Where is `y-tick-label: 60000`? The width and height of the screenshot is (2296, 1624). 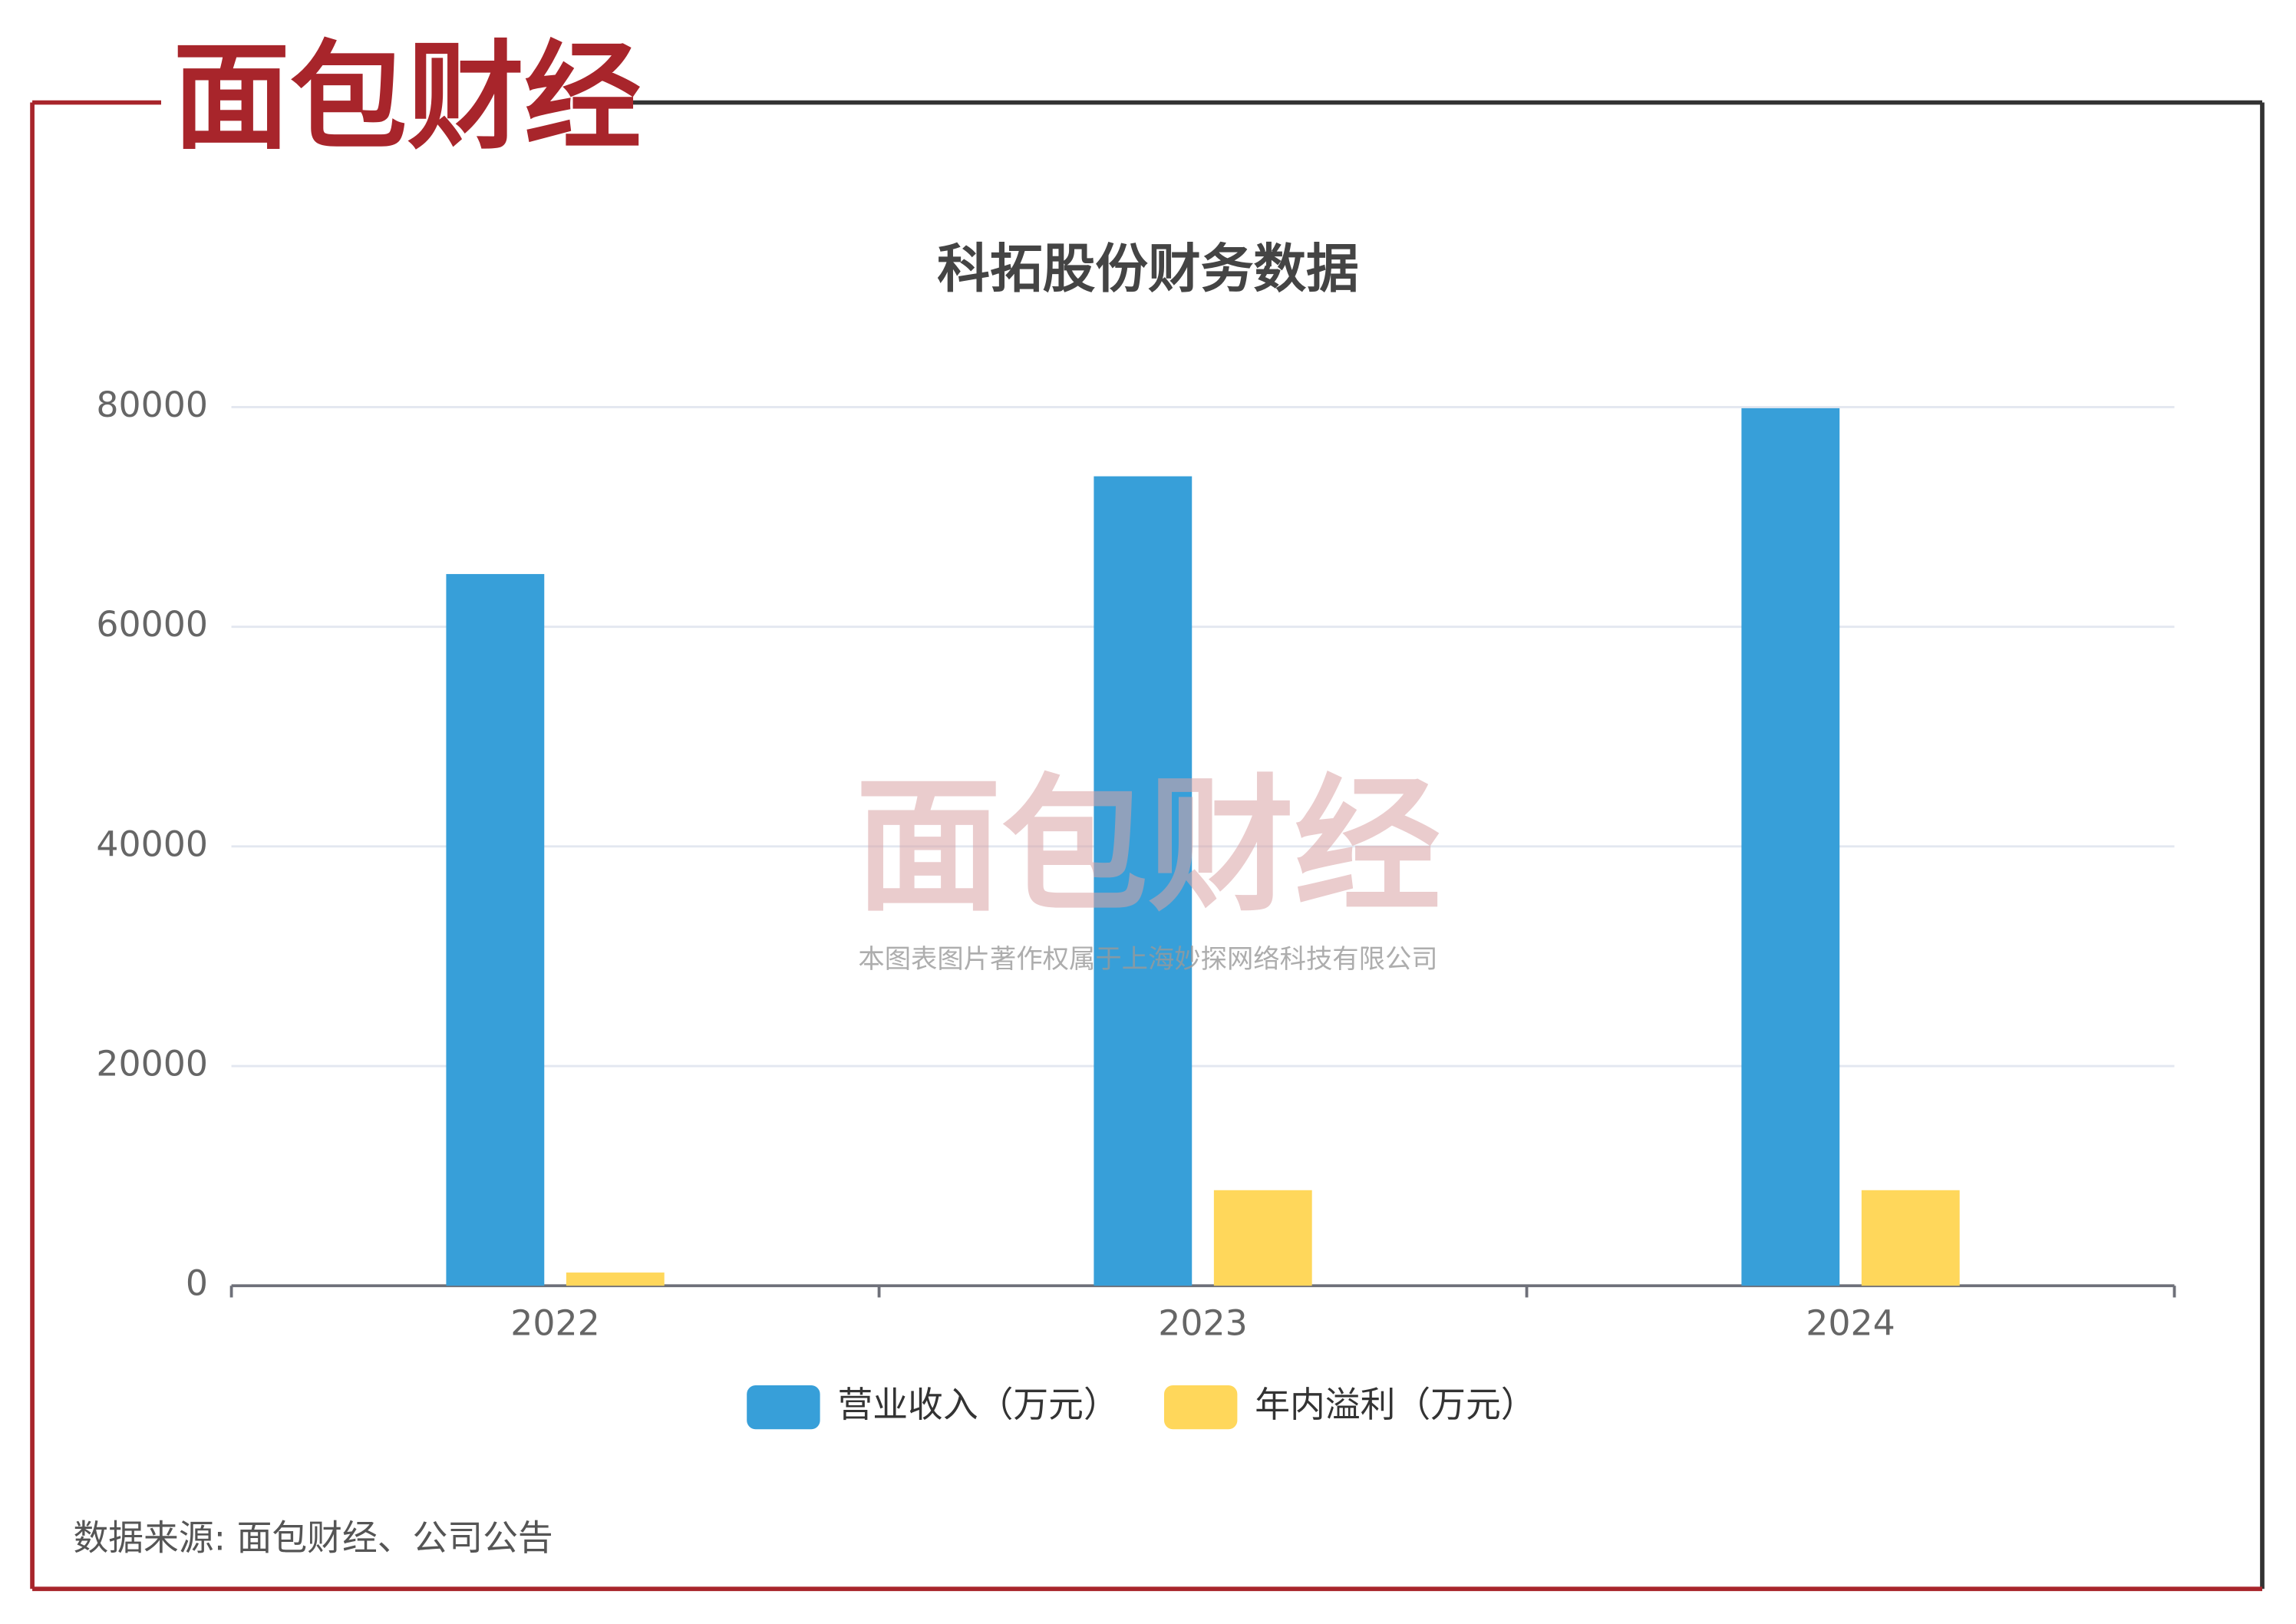 y-tick-label: 60000 is located at coordinates (152, 624).